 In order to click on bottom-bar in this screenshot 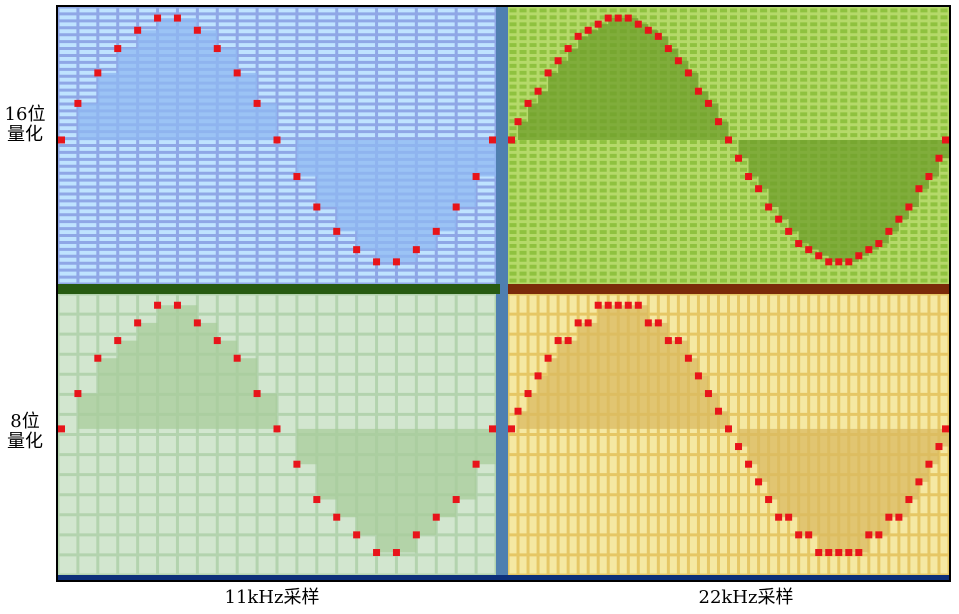, I will do `click(503, 578)`.